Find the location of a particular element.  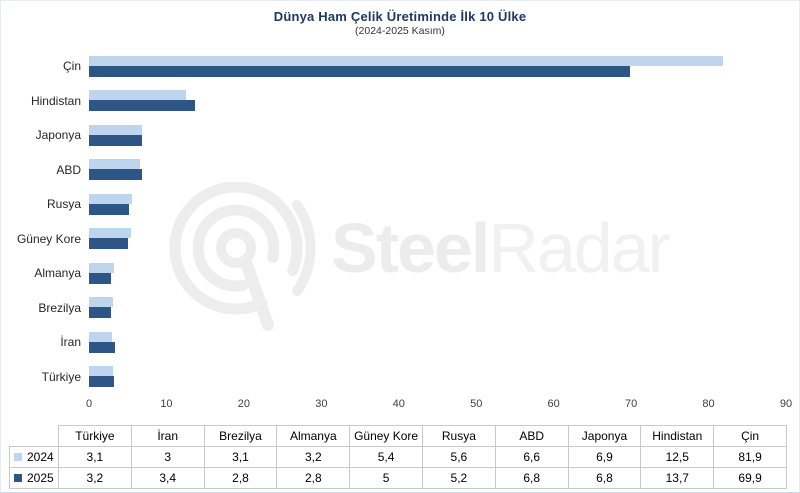

chart-row: Rusya is located at coordinates (393, 204).